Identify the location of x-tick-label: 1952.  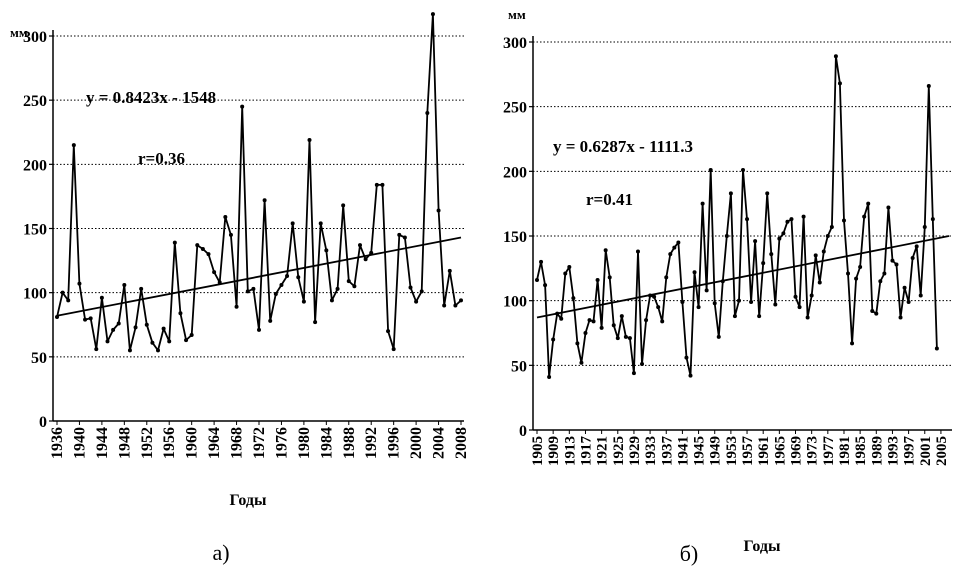
(147, 443).